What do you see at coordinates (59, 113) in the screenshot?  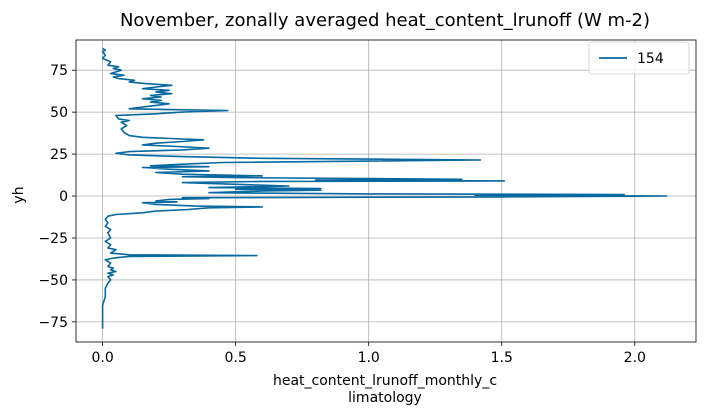 I see `y-tick-label: 50` at bounding box center [59, 113].